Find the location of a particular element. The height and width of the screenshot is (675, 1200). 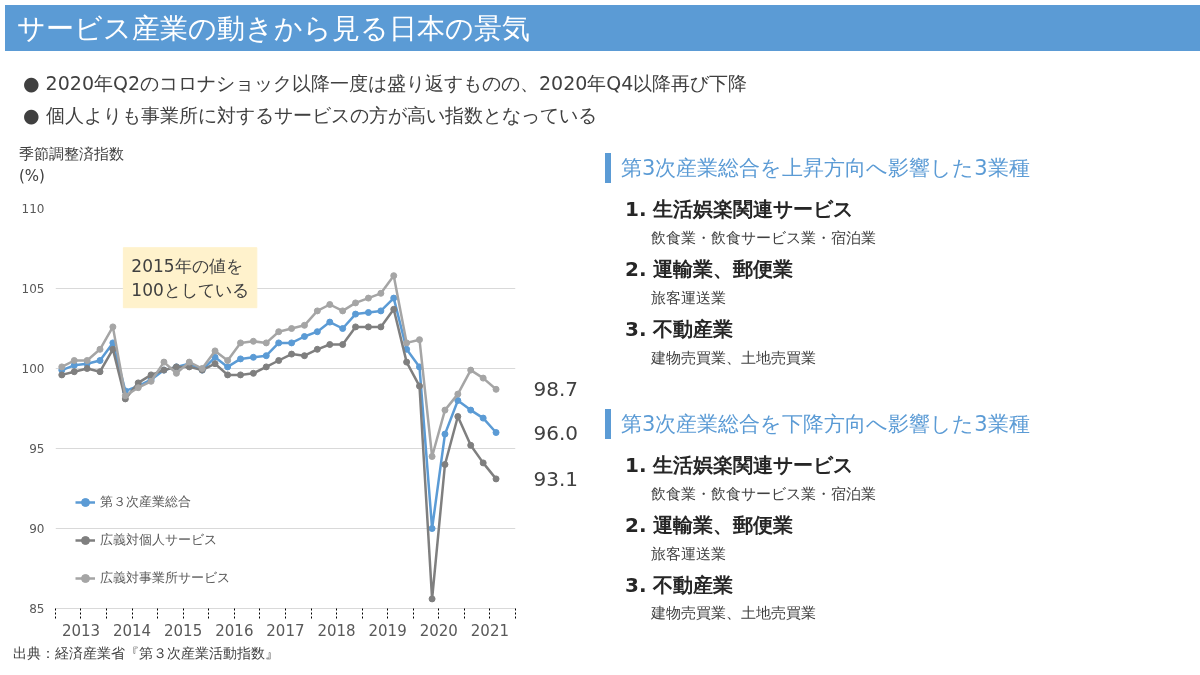

data-label: 96.0 is located at coordinates (556, 432).